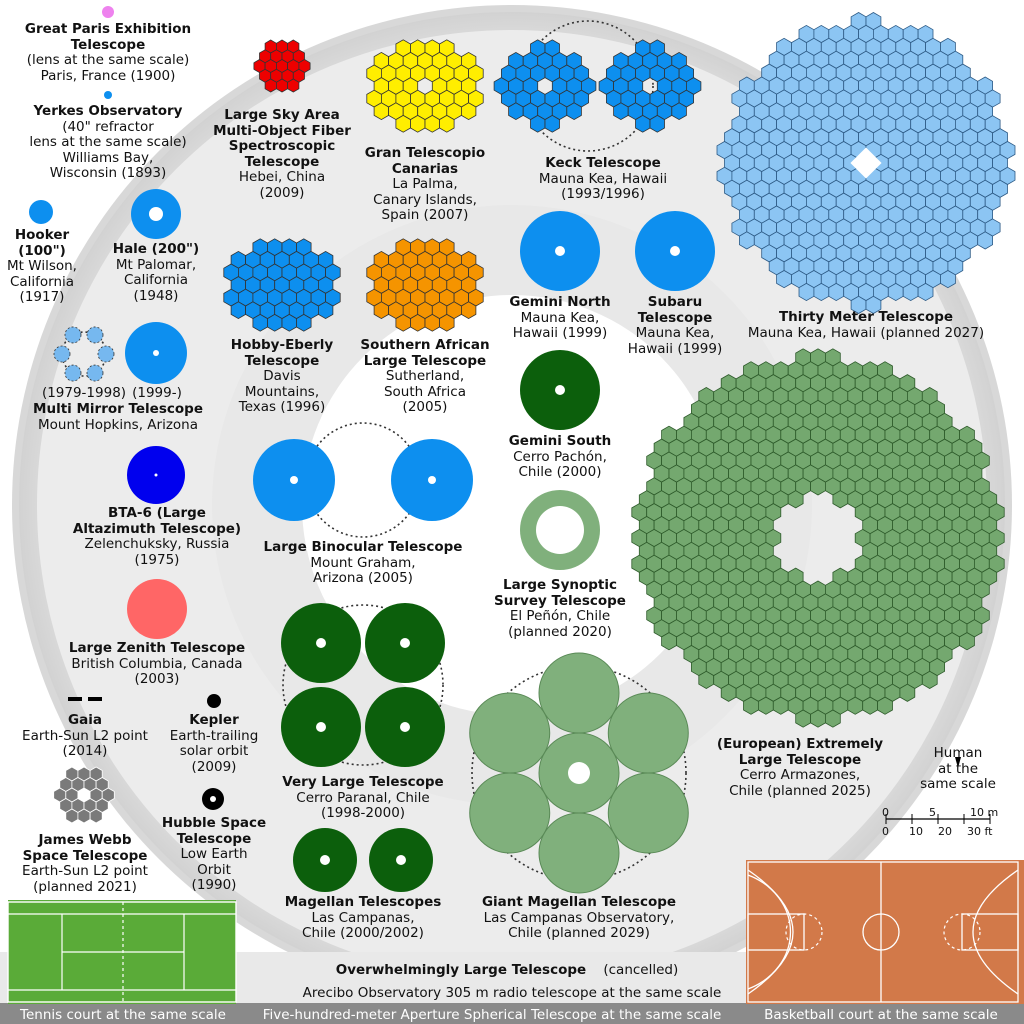  I want to click on salt-mirror, so click(425, 285).